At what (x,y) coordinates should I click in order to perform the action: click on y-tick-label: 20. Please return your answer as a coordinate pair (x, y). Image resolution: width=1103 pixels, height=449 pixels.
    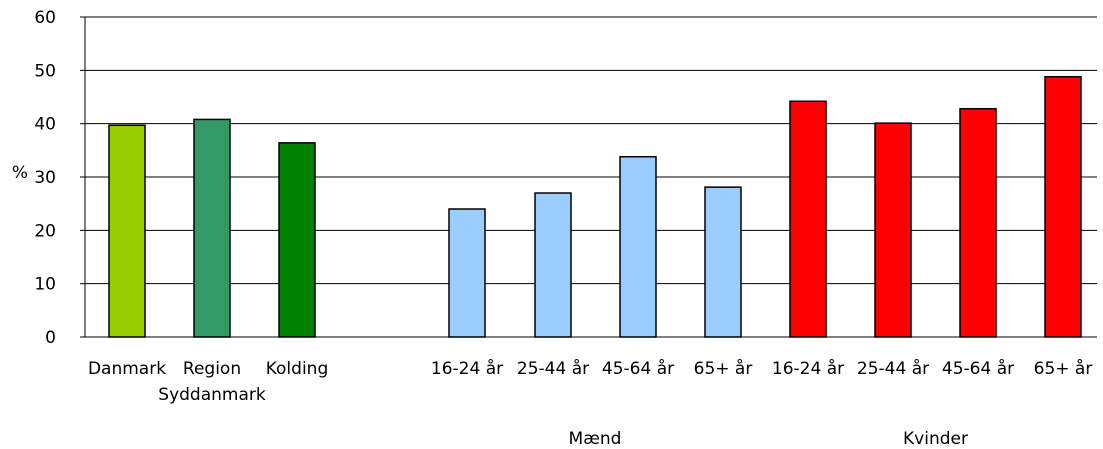
    Looking at the image, I should click on (45, 231).